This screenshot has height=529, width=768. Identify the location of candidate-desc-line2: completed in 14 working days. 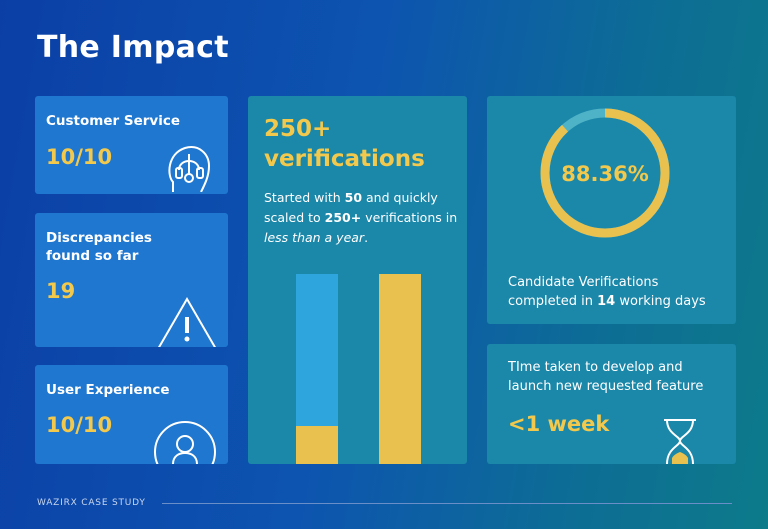
(607, 302).